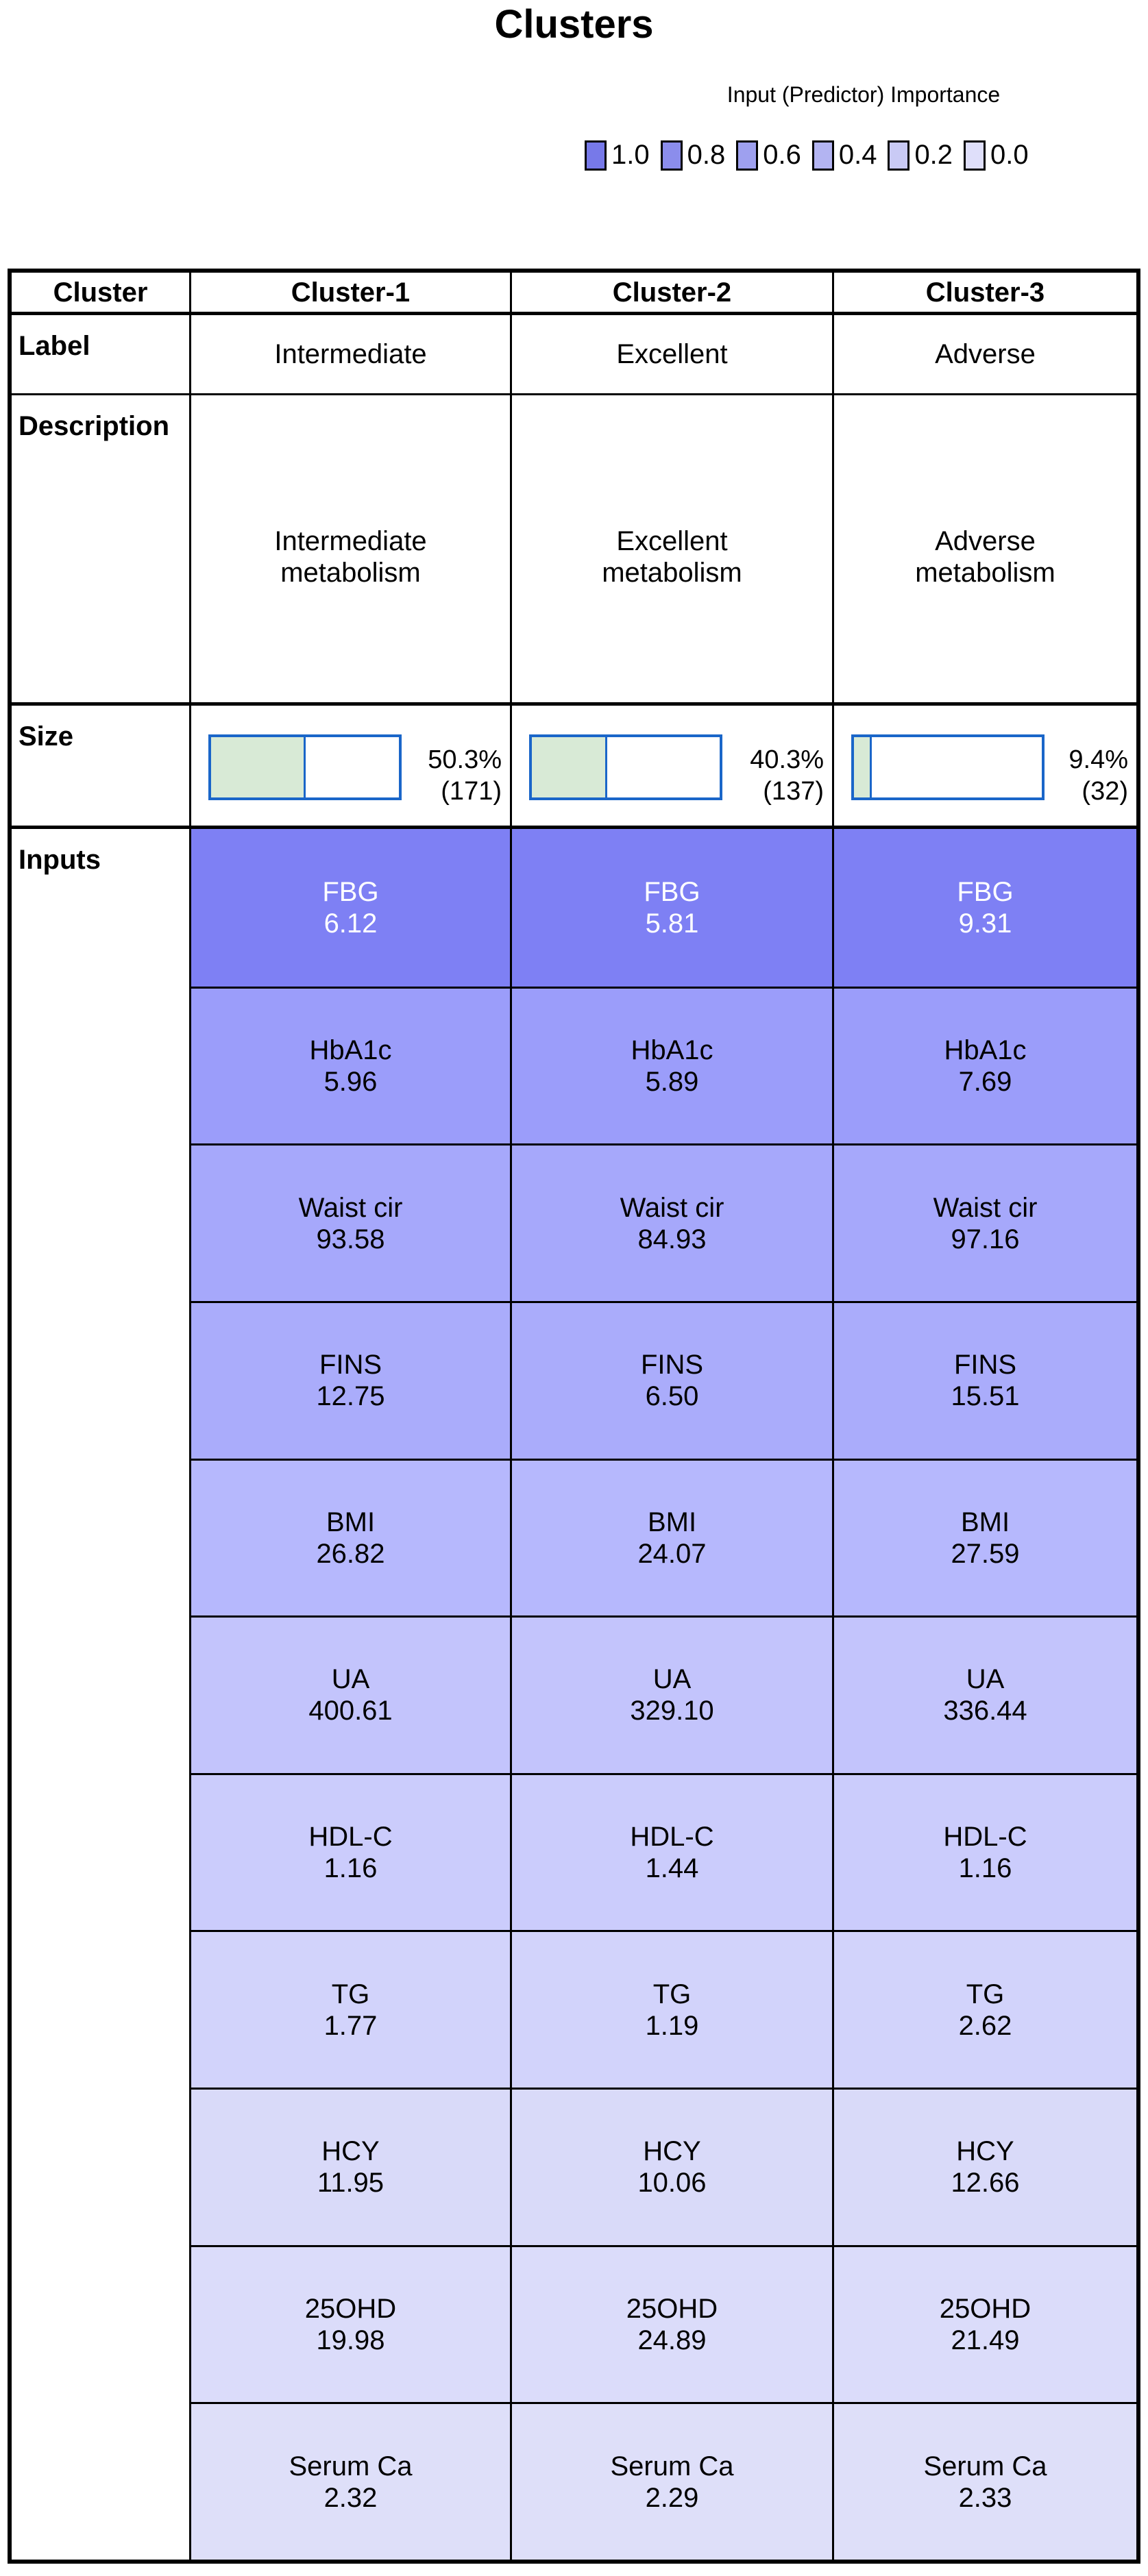 The height and width of the screenshot is (2576, 1148). I want to click on legend-item: 0.6, so click(768, 155).